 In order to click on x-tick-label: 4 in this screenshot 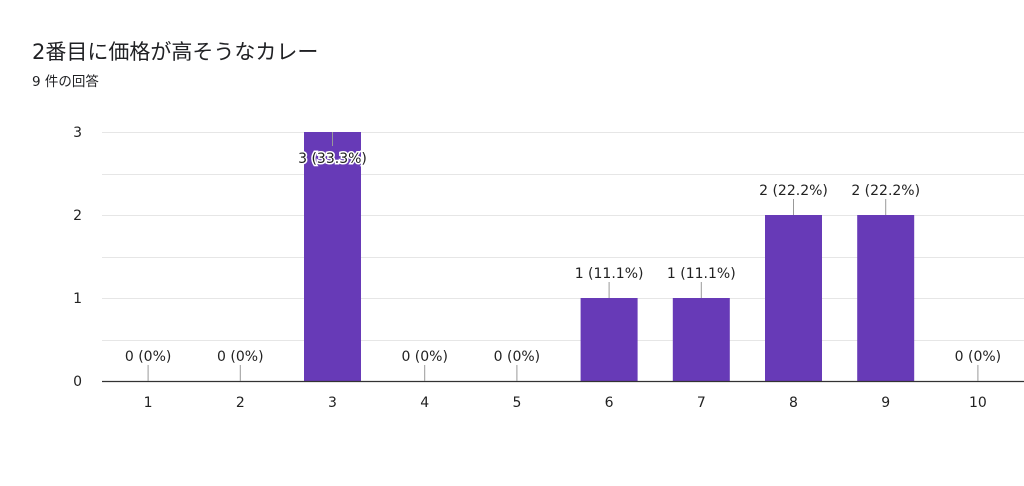, I will do `click(424, 403)`.